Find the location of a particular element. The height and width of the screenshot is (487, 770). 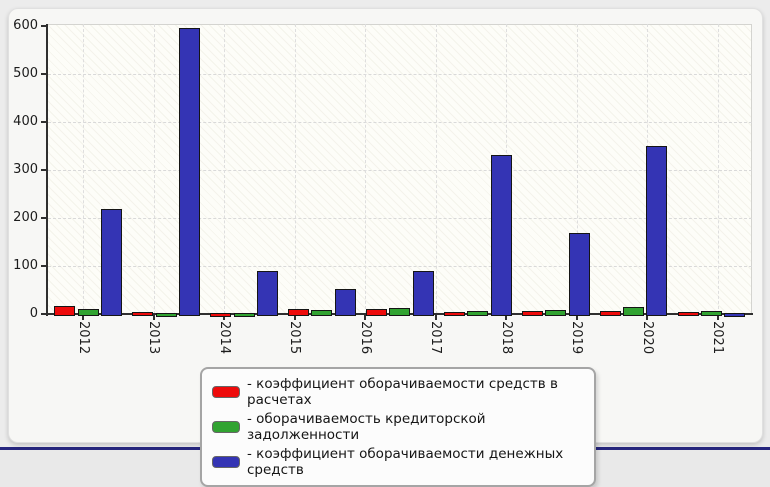

x-axis-label-2021: 2021 is located at coordinates (718, 338).